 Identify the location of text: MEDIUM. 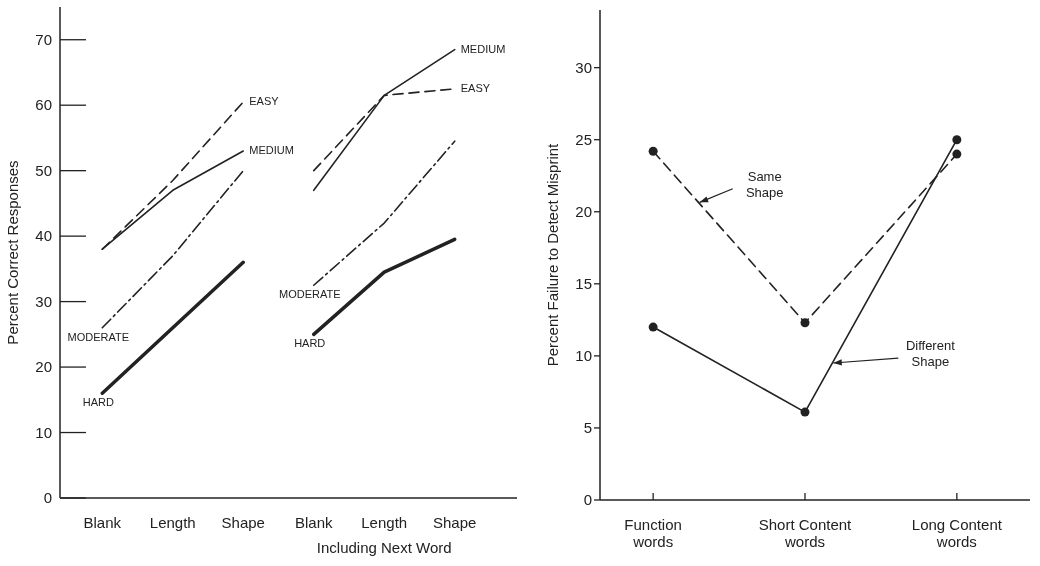
(483, 48).